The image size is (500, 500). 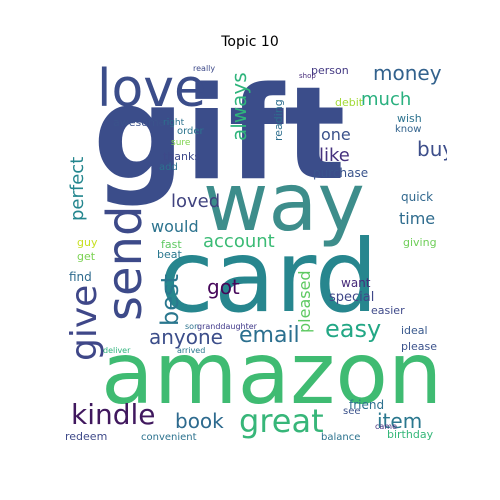 What do you see at coordinates (199, 421) in the screenshot?
I see `word-book: book` at bounding box center [199, 421].